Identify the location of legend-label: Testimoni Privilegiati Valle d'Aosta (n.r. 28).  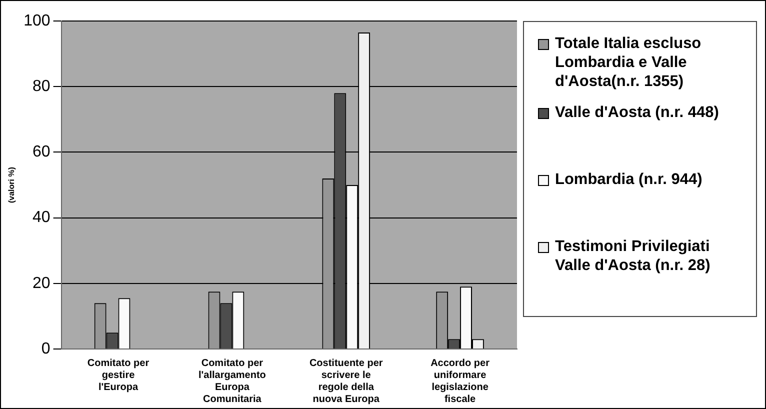
(633, 256).